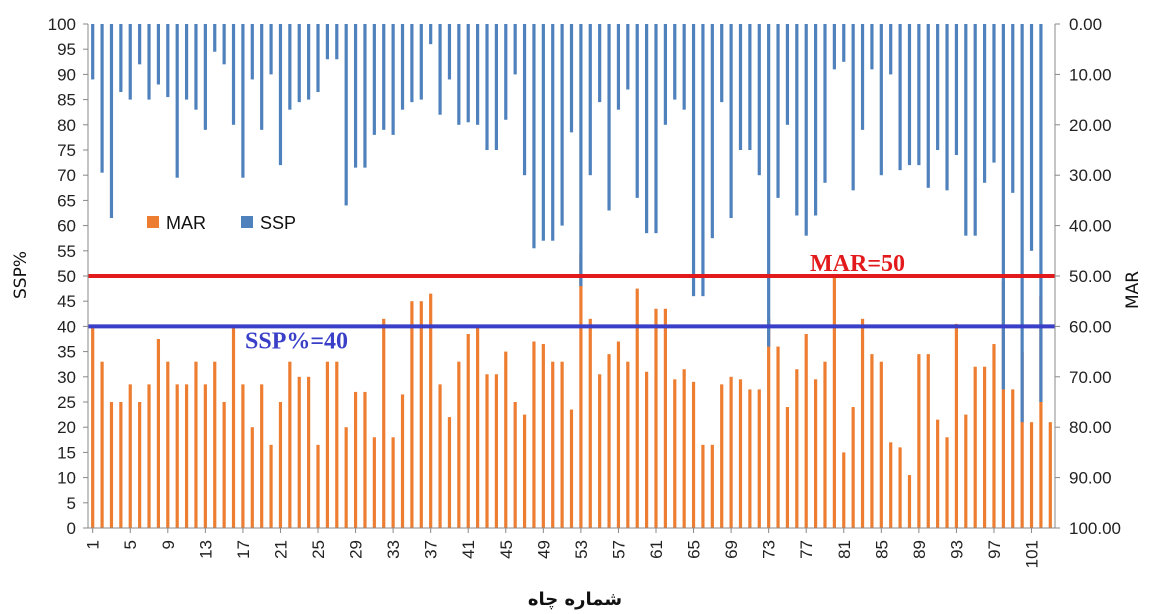 This screenshot has width=1152, height=614. I want to click on y-left-tick-label: 55, so click(66, 251).